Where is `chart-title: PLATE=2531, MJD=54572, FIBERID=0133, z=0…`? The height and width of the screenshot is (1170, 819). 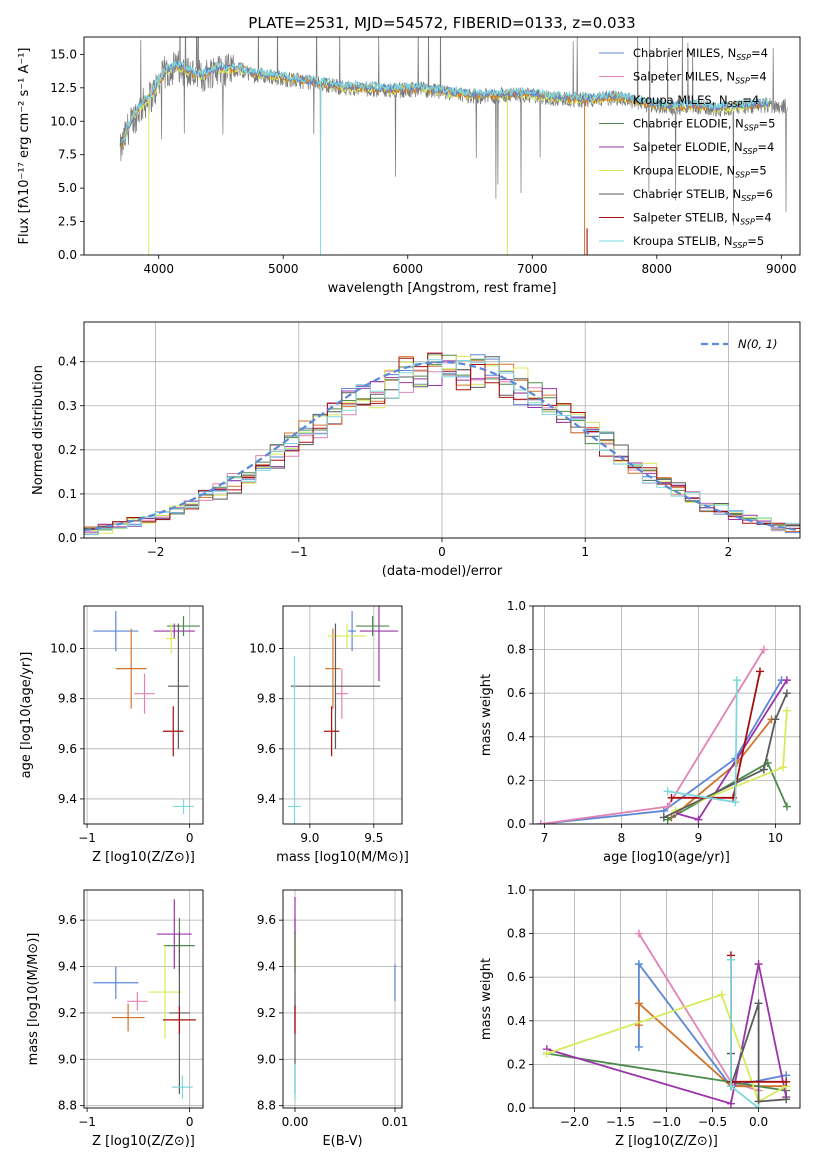 chart-title: PLATE=2531, MJD=54572, FIBERID=0133, z=0… is located at coordinates (441, 23).